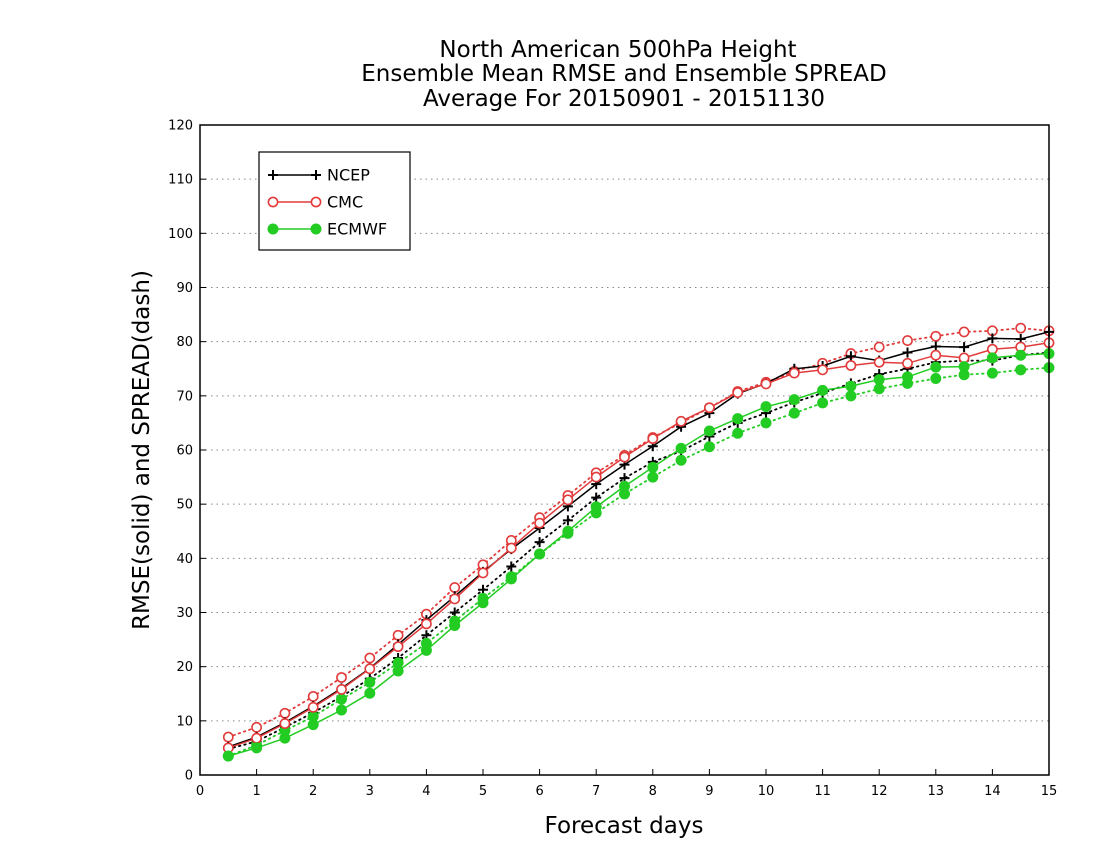 The height and width of the screenshot is (850, 1100). I want to click on chart-title-line-2: Ensemble Mean RMSE and Ensemble SPREAD, so click(623, 74).